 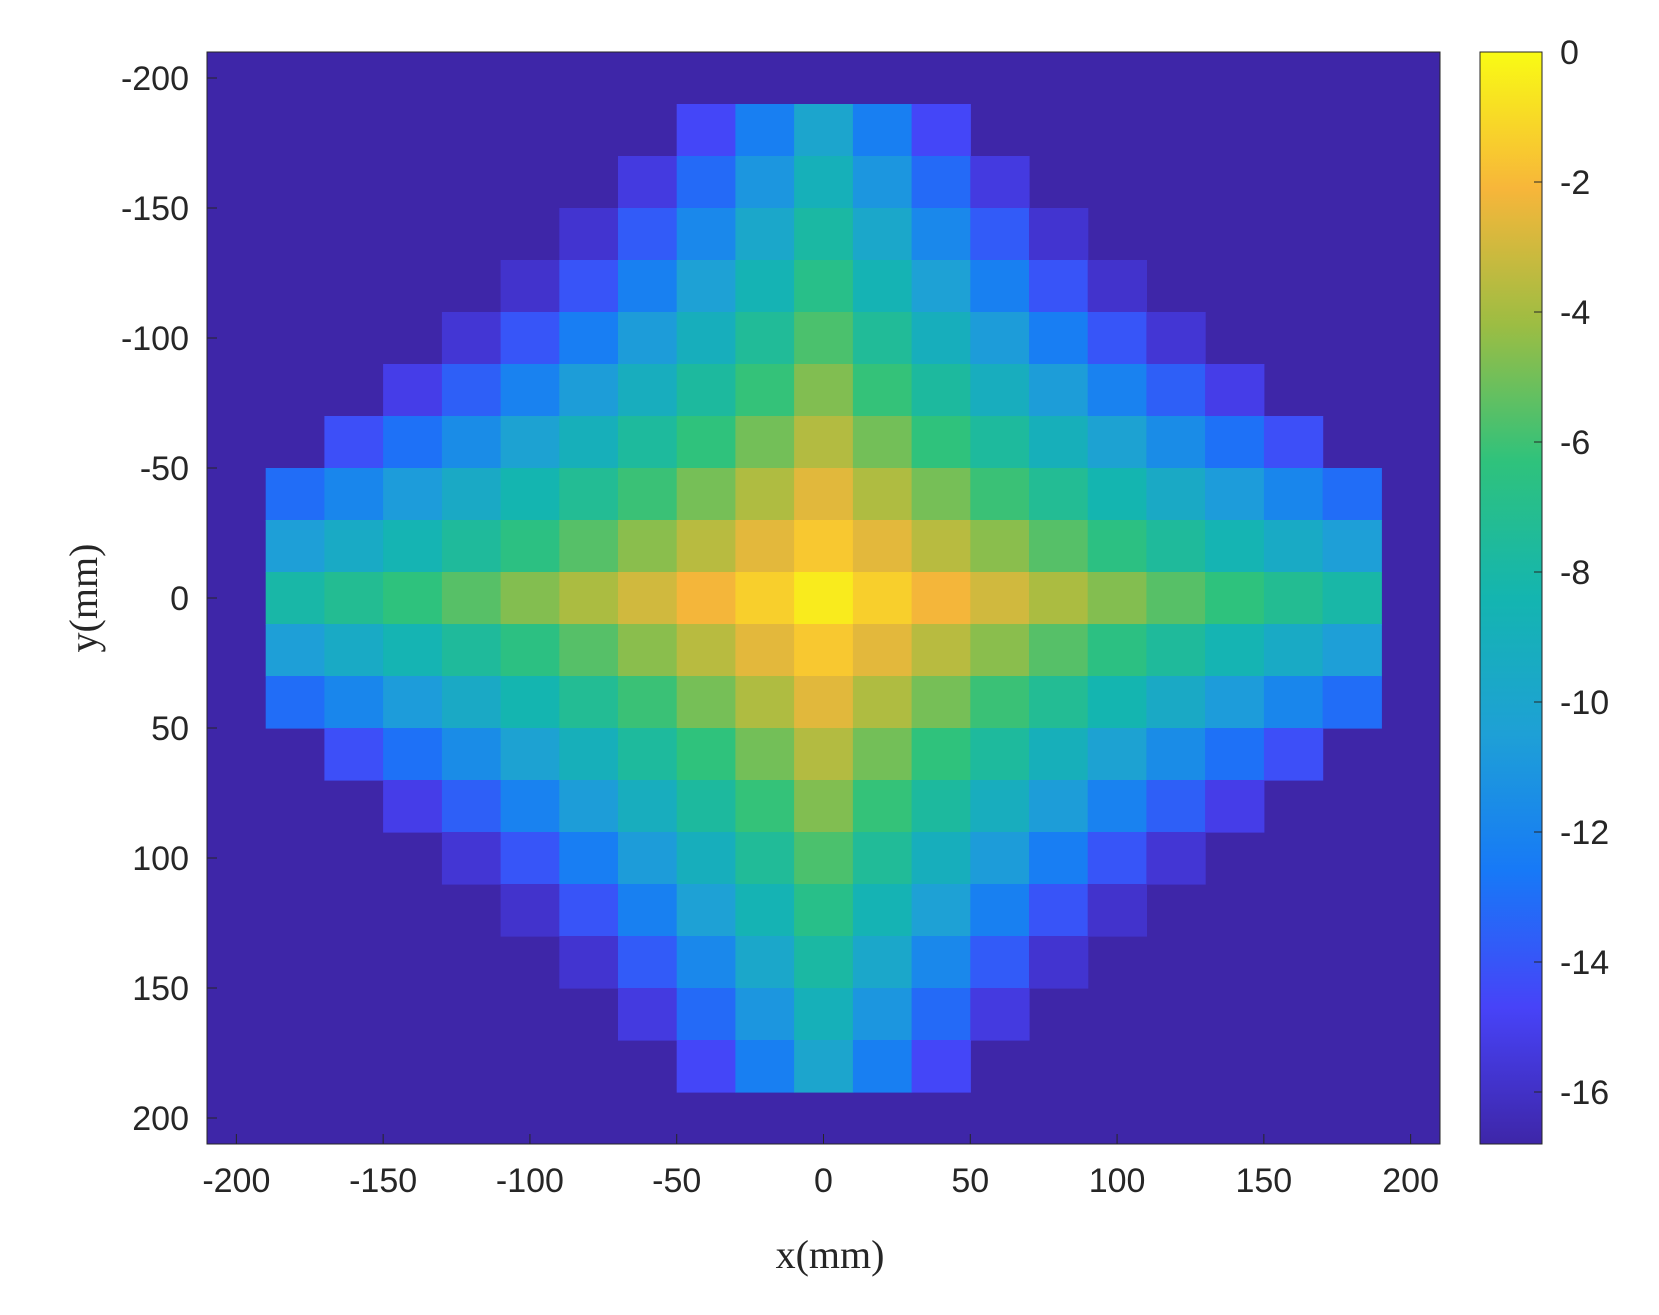 What do you see at coordinates (1511, 598) in the screenshot?
I see `colorbar-gradient` at bounding box center [1511, 598].